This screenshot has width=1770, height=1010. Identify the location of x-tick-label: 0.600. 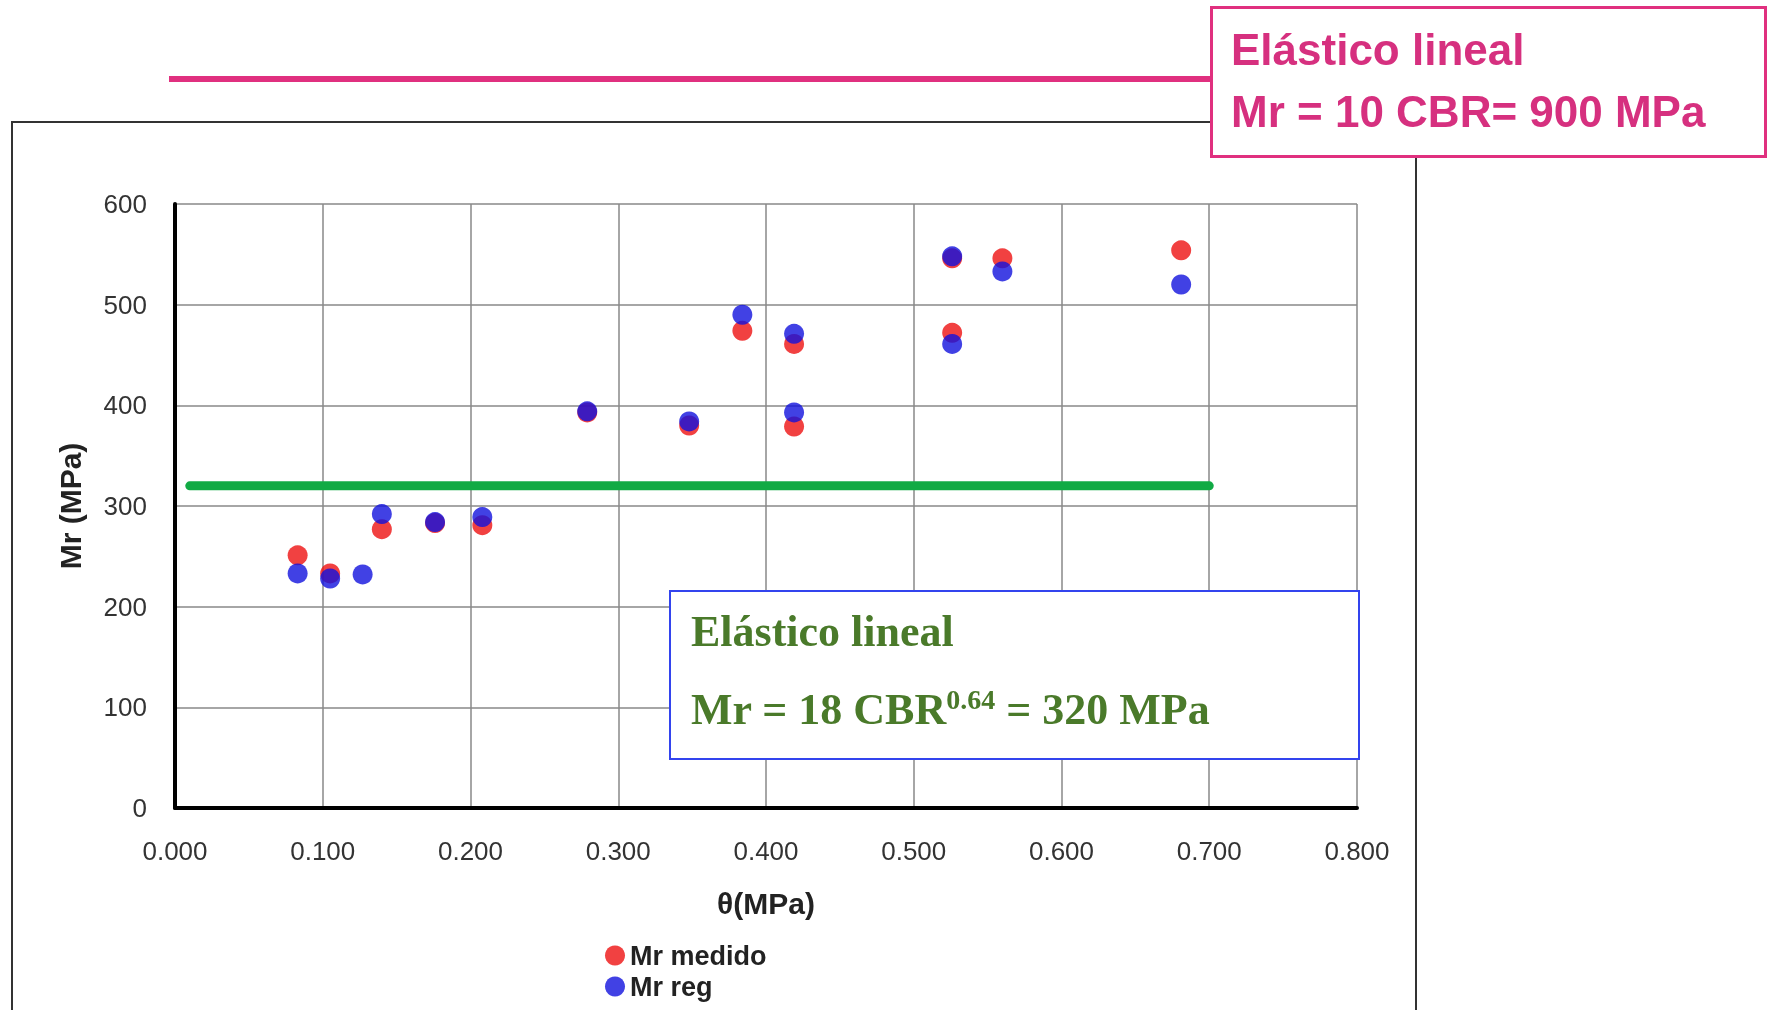
(1061, 851).